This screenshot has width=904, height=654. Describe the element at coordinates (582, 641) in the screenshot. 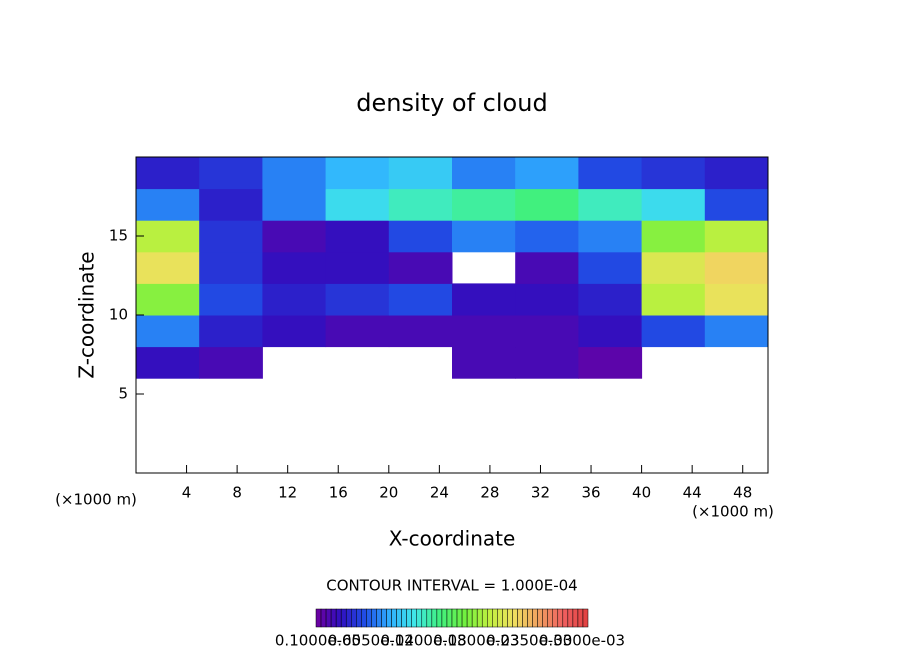

I see `colorbar-label: 0.3000e-03` at that location.